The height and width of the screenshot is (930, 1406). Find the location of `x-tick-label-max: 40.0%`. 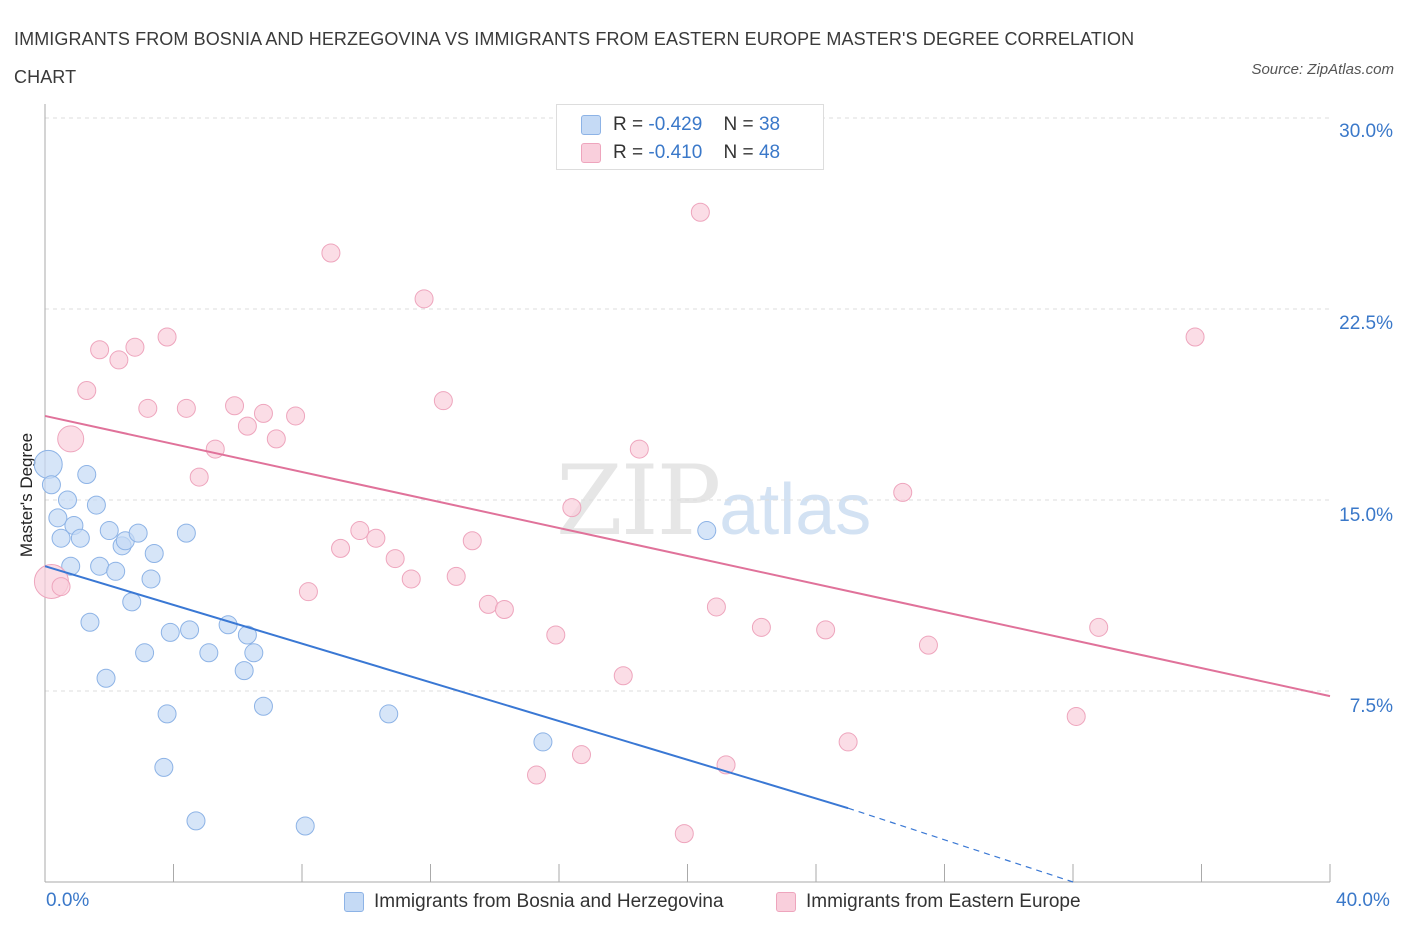

x-tick-label-max: 40.0% is located at coordinates (1363, 900).